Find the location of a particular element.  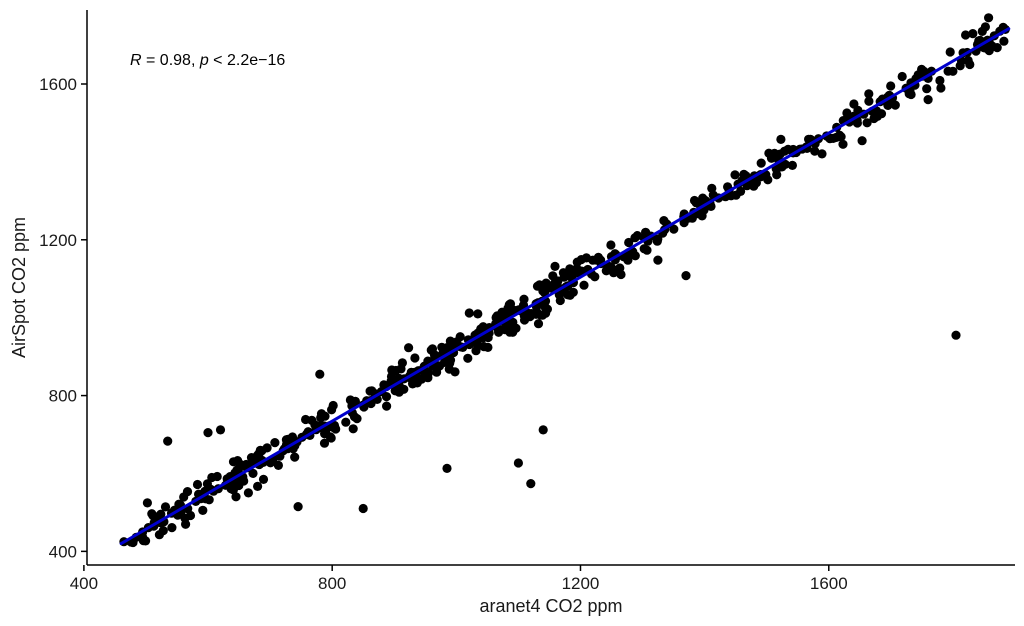

annotation-p-value: < 2.2e−16 is located at coordinates (247, 60).